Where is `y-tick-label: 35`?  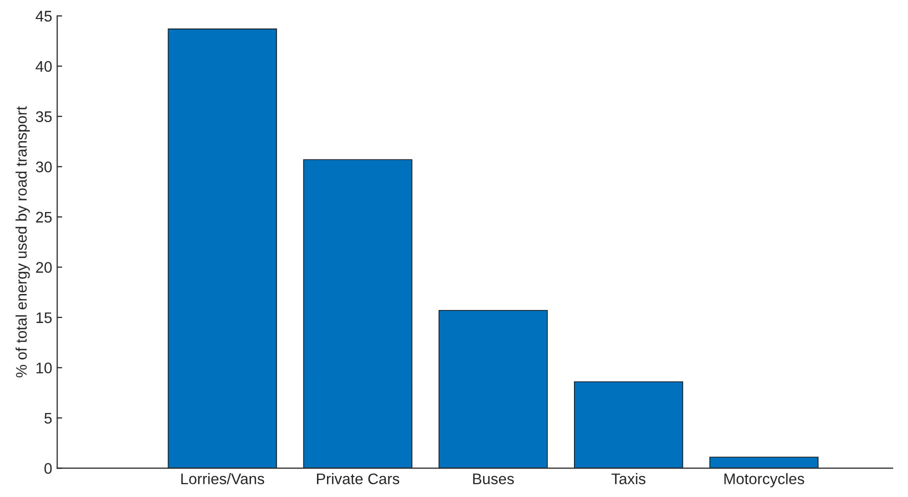
y-tick-label: 35 is located at coordinates (44, 116).